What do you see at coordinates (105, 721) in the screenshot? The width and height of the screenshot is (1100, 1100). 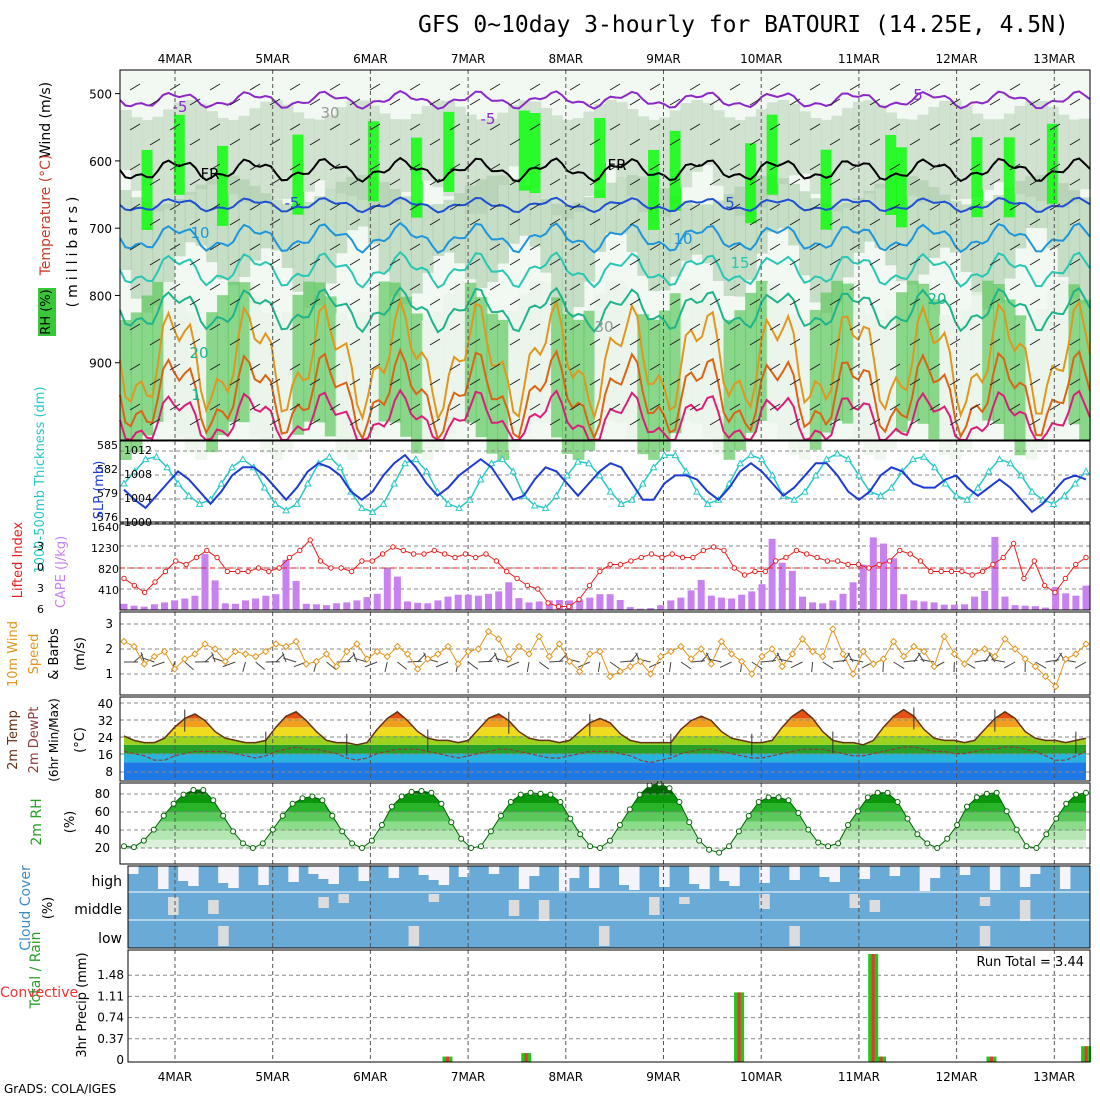 I see `y-tick-label: 32` at bounding box center [105, 721].